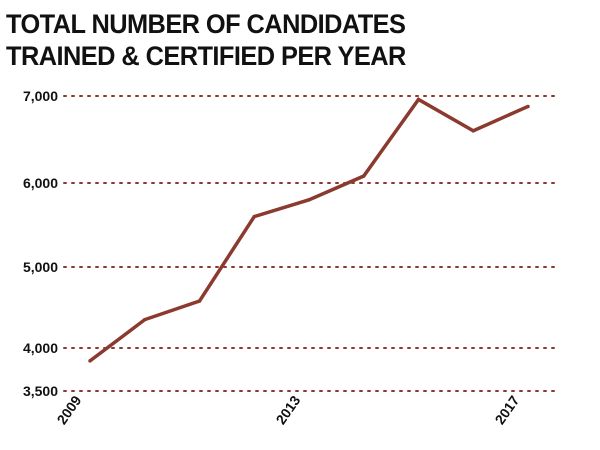  What do you see at coordinates (40, 96) in the screenshot?
I see `y-tick-label-7000: 7,000` at bounding box center [40, 96].